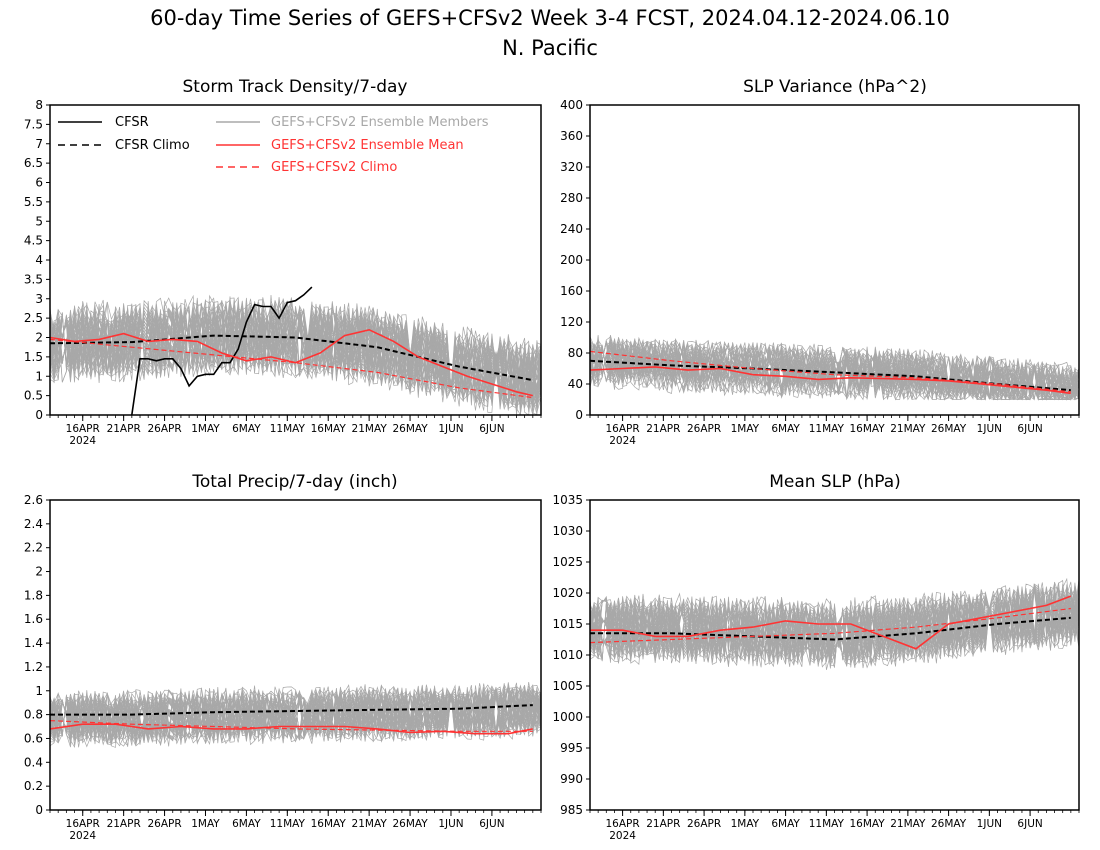 This screenshot has width=1100, height=850. What do you see at coordinates (571, 198) in the screenshot?
I see `y-tick-label: 280` at bounding box center [571, 198].